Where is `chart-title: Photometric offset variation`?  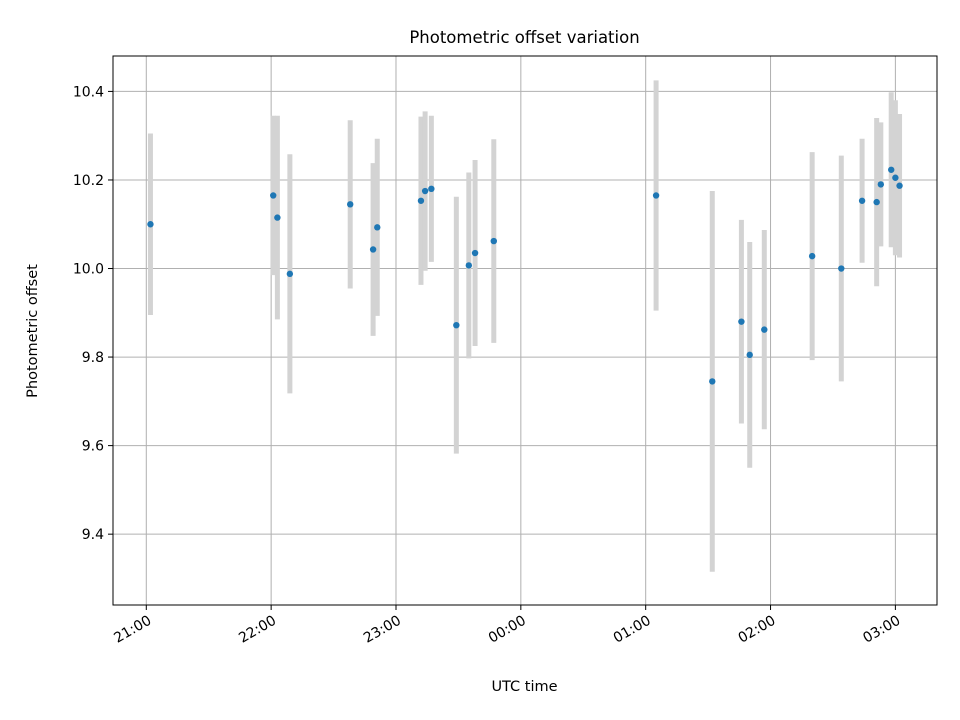 chart-title: Photometric offset variation is located at coordinates (524, 37).